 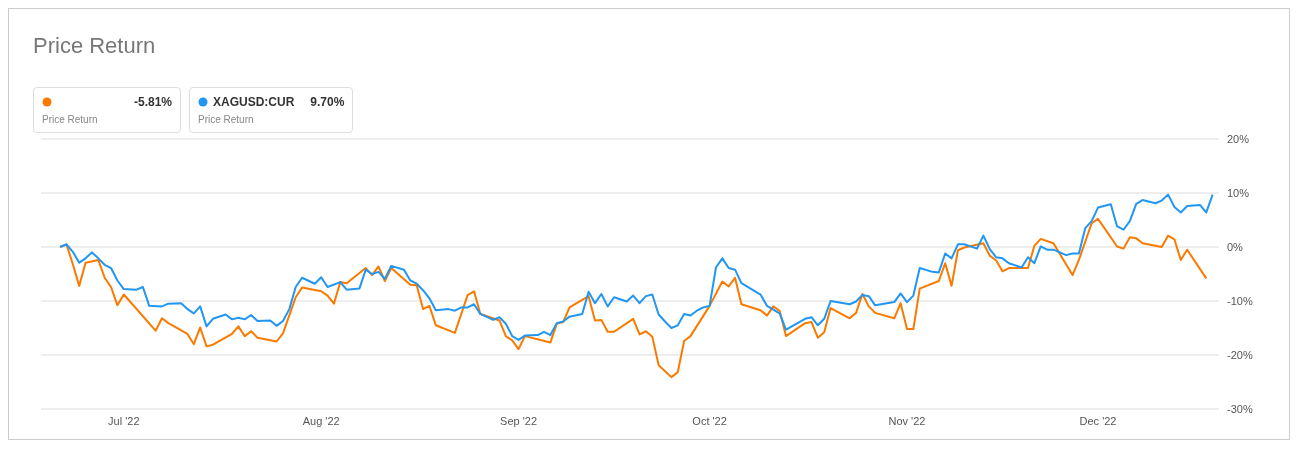 What do you see at coordinates (1235, 246) in the screenshot?
I see `y-tick-label: 0%` at bounding box center [1235, 246].